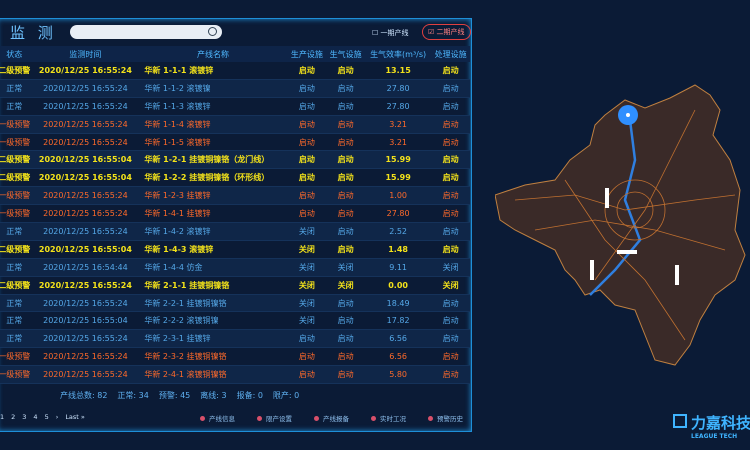 The height and width of the screenshot is (450, 750). Describe the element at coordinates (274, 419) in the screenshot. I see `tab: 限产设置` at that location.